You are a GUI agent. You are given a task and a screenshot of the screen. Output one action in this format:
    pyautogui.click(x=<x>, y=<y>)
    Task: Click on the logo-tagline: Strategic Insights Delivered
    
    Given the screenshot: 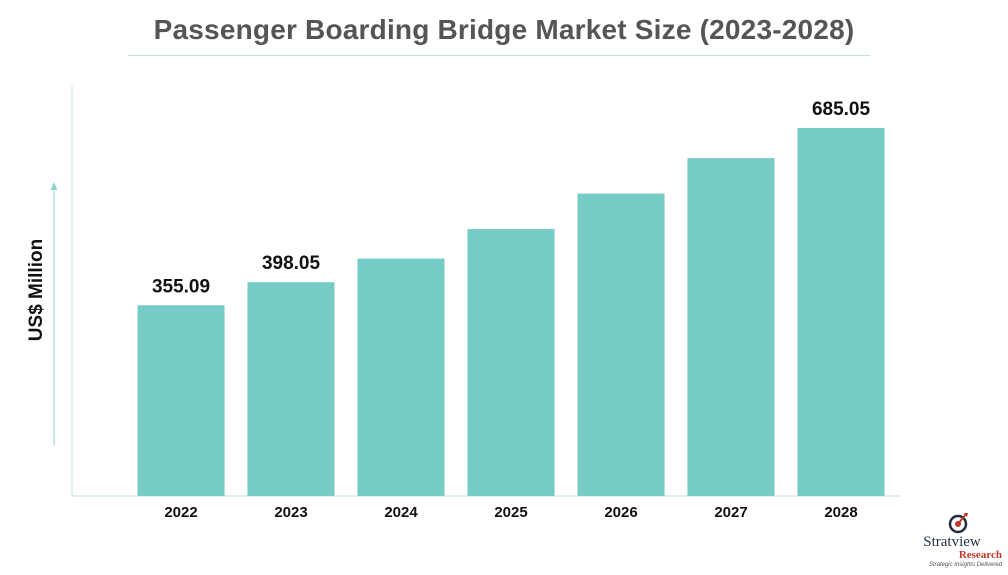 What is the action you would take?
    pyautogui.click(x=965, y=565)
    